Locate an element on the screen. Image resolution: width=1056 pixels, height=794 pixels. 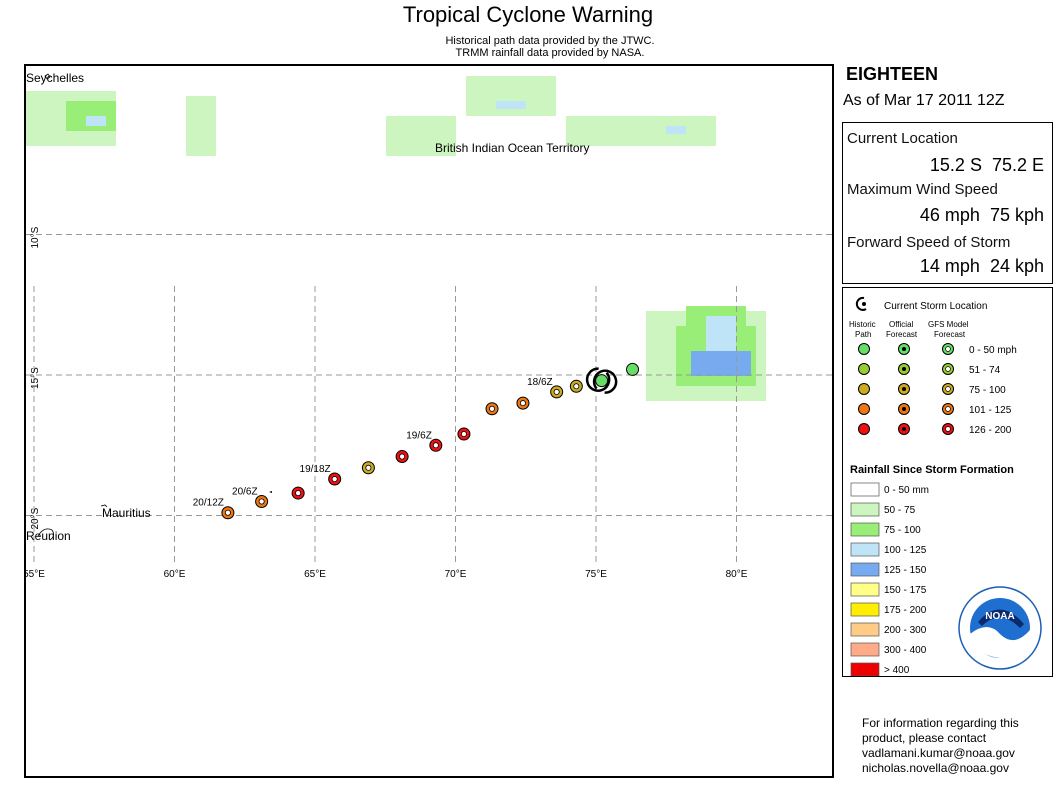
label-reunion: Reunion is located at coordinates (48, 536).